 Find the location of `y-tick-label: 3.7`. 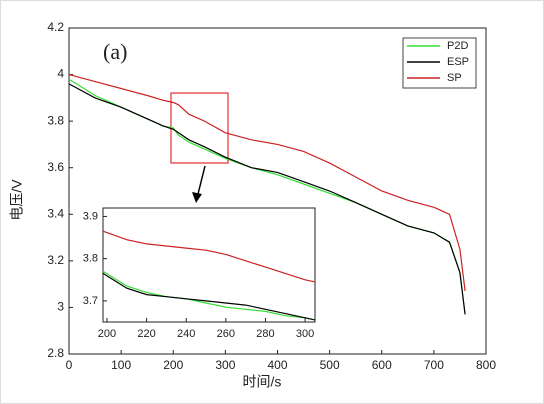

y-tick-label: 3.7 is located at coordinates (90, 301).